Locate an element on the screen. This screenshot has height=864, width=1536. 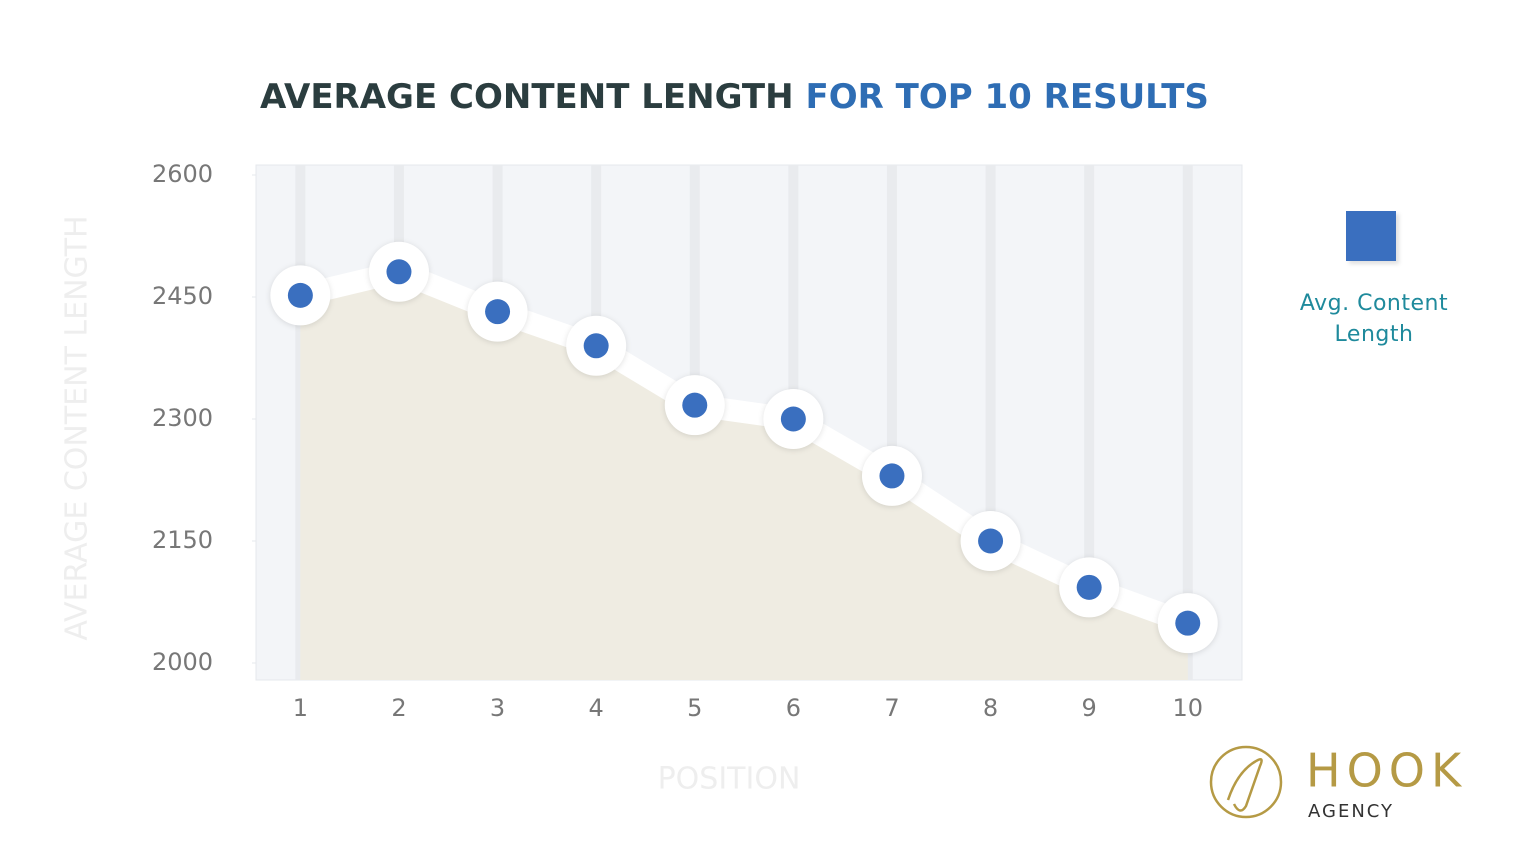
title-main: AVERAGE CONTENT LENGTH is located at coordinates (527, 97).